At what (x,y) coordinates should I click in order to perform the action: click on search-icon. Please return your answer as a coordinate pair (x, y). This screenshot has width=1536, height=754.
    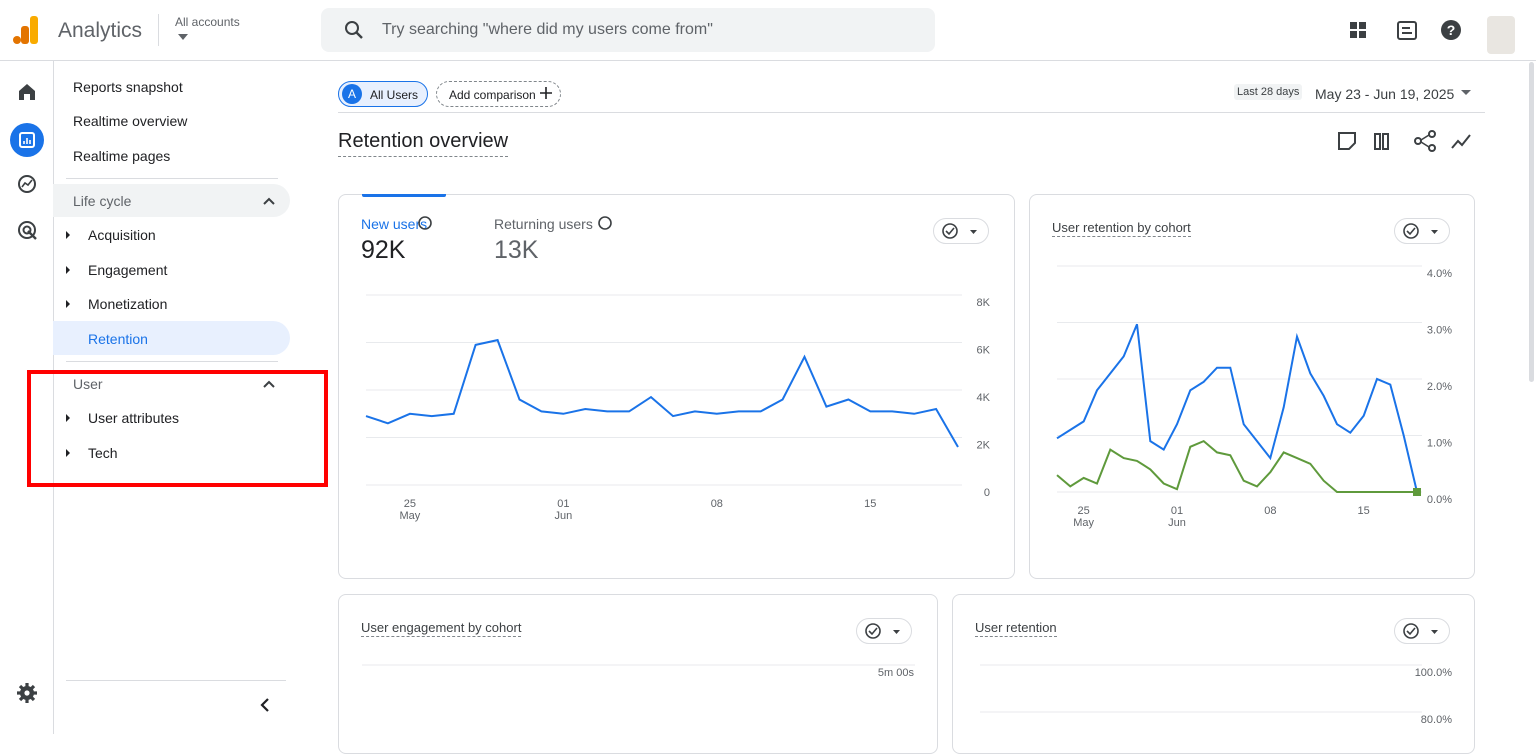
    Looking at the image, I should click on (354, 30).